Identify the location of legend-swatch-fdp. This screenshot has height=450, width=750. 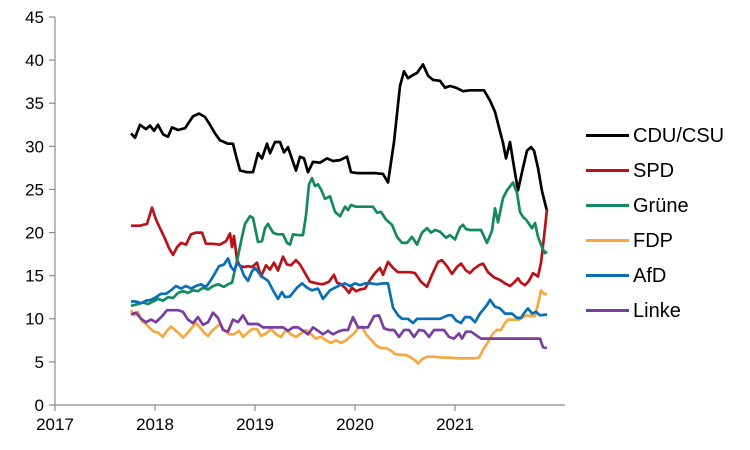
(607, 240).